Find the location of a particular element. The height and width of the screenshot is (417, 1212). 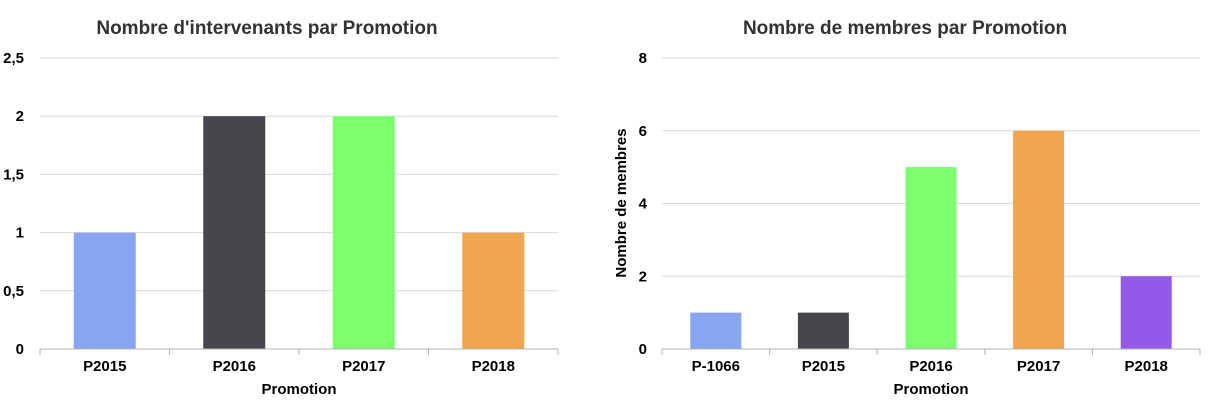

chart-intervenants-xtick-label: P2016 is located at coordinates (234, 366).